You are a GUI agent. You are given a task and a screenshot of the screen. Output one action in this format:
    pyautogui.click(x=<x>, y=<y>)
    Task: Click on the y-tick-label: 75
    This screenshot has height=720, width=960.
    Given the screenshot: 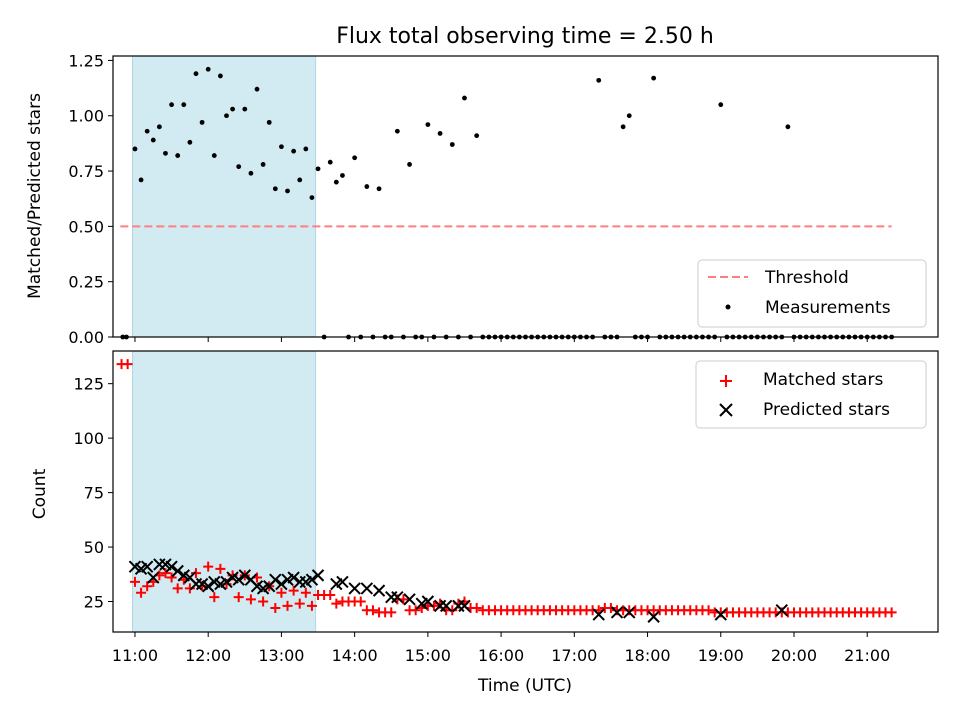 What is the action you would take?
    pyautogui.click(x=94, y=493)
    